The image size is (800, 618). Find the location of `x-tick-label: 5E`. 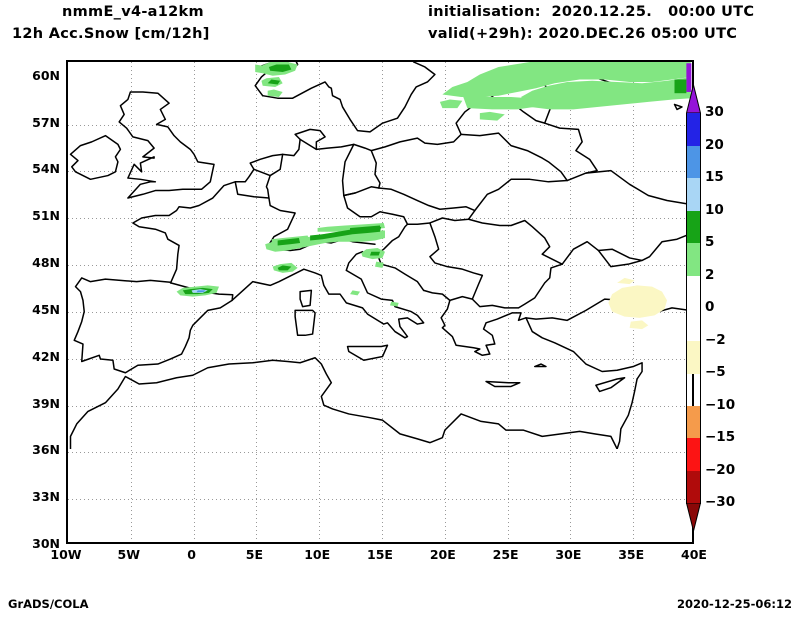

x-tick-label: 5E is located at coordinates (254, 554).